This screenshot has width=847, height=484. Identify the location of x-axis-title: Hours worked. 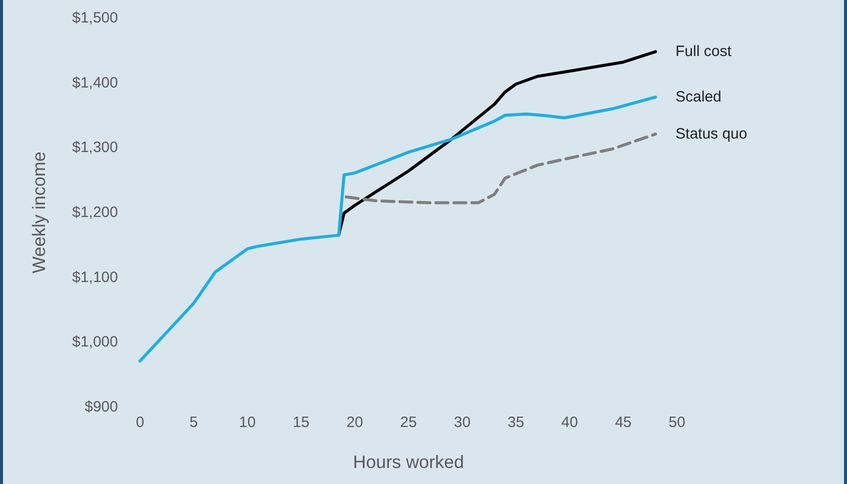
(408, 462).